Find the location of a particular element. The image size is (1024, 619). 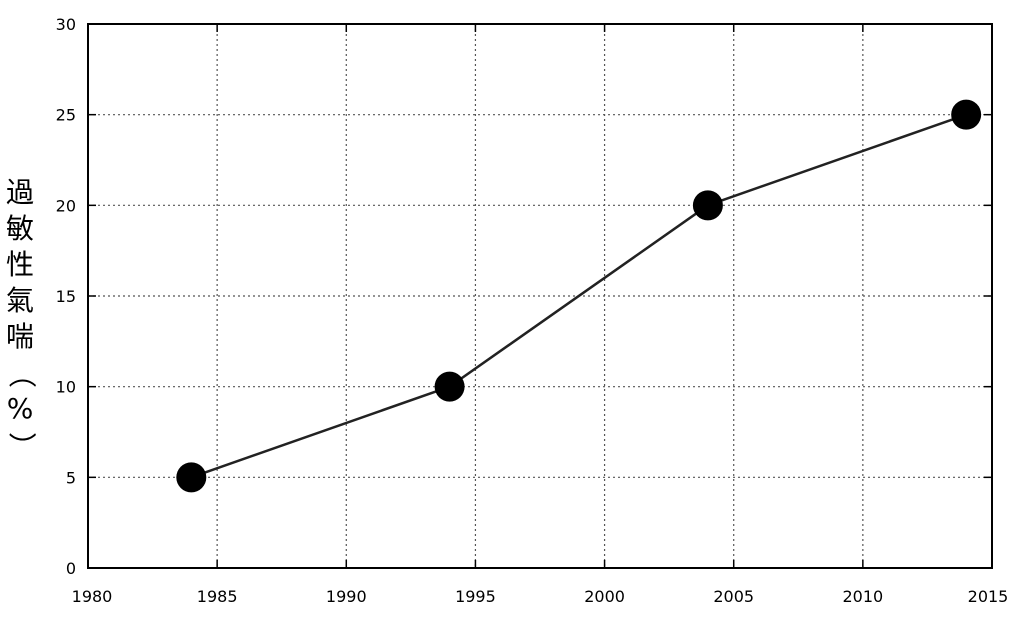

y-axis-label-char: ） is located at coordinates (21, 446).